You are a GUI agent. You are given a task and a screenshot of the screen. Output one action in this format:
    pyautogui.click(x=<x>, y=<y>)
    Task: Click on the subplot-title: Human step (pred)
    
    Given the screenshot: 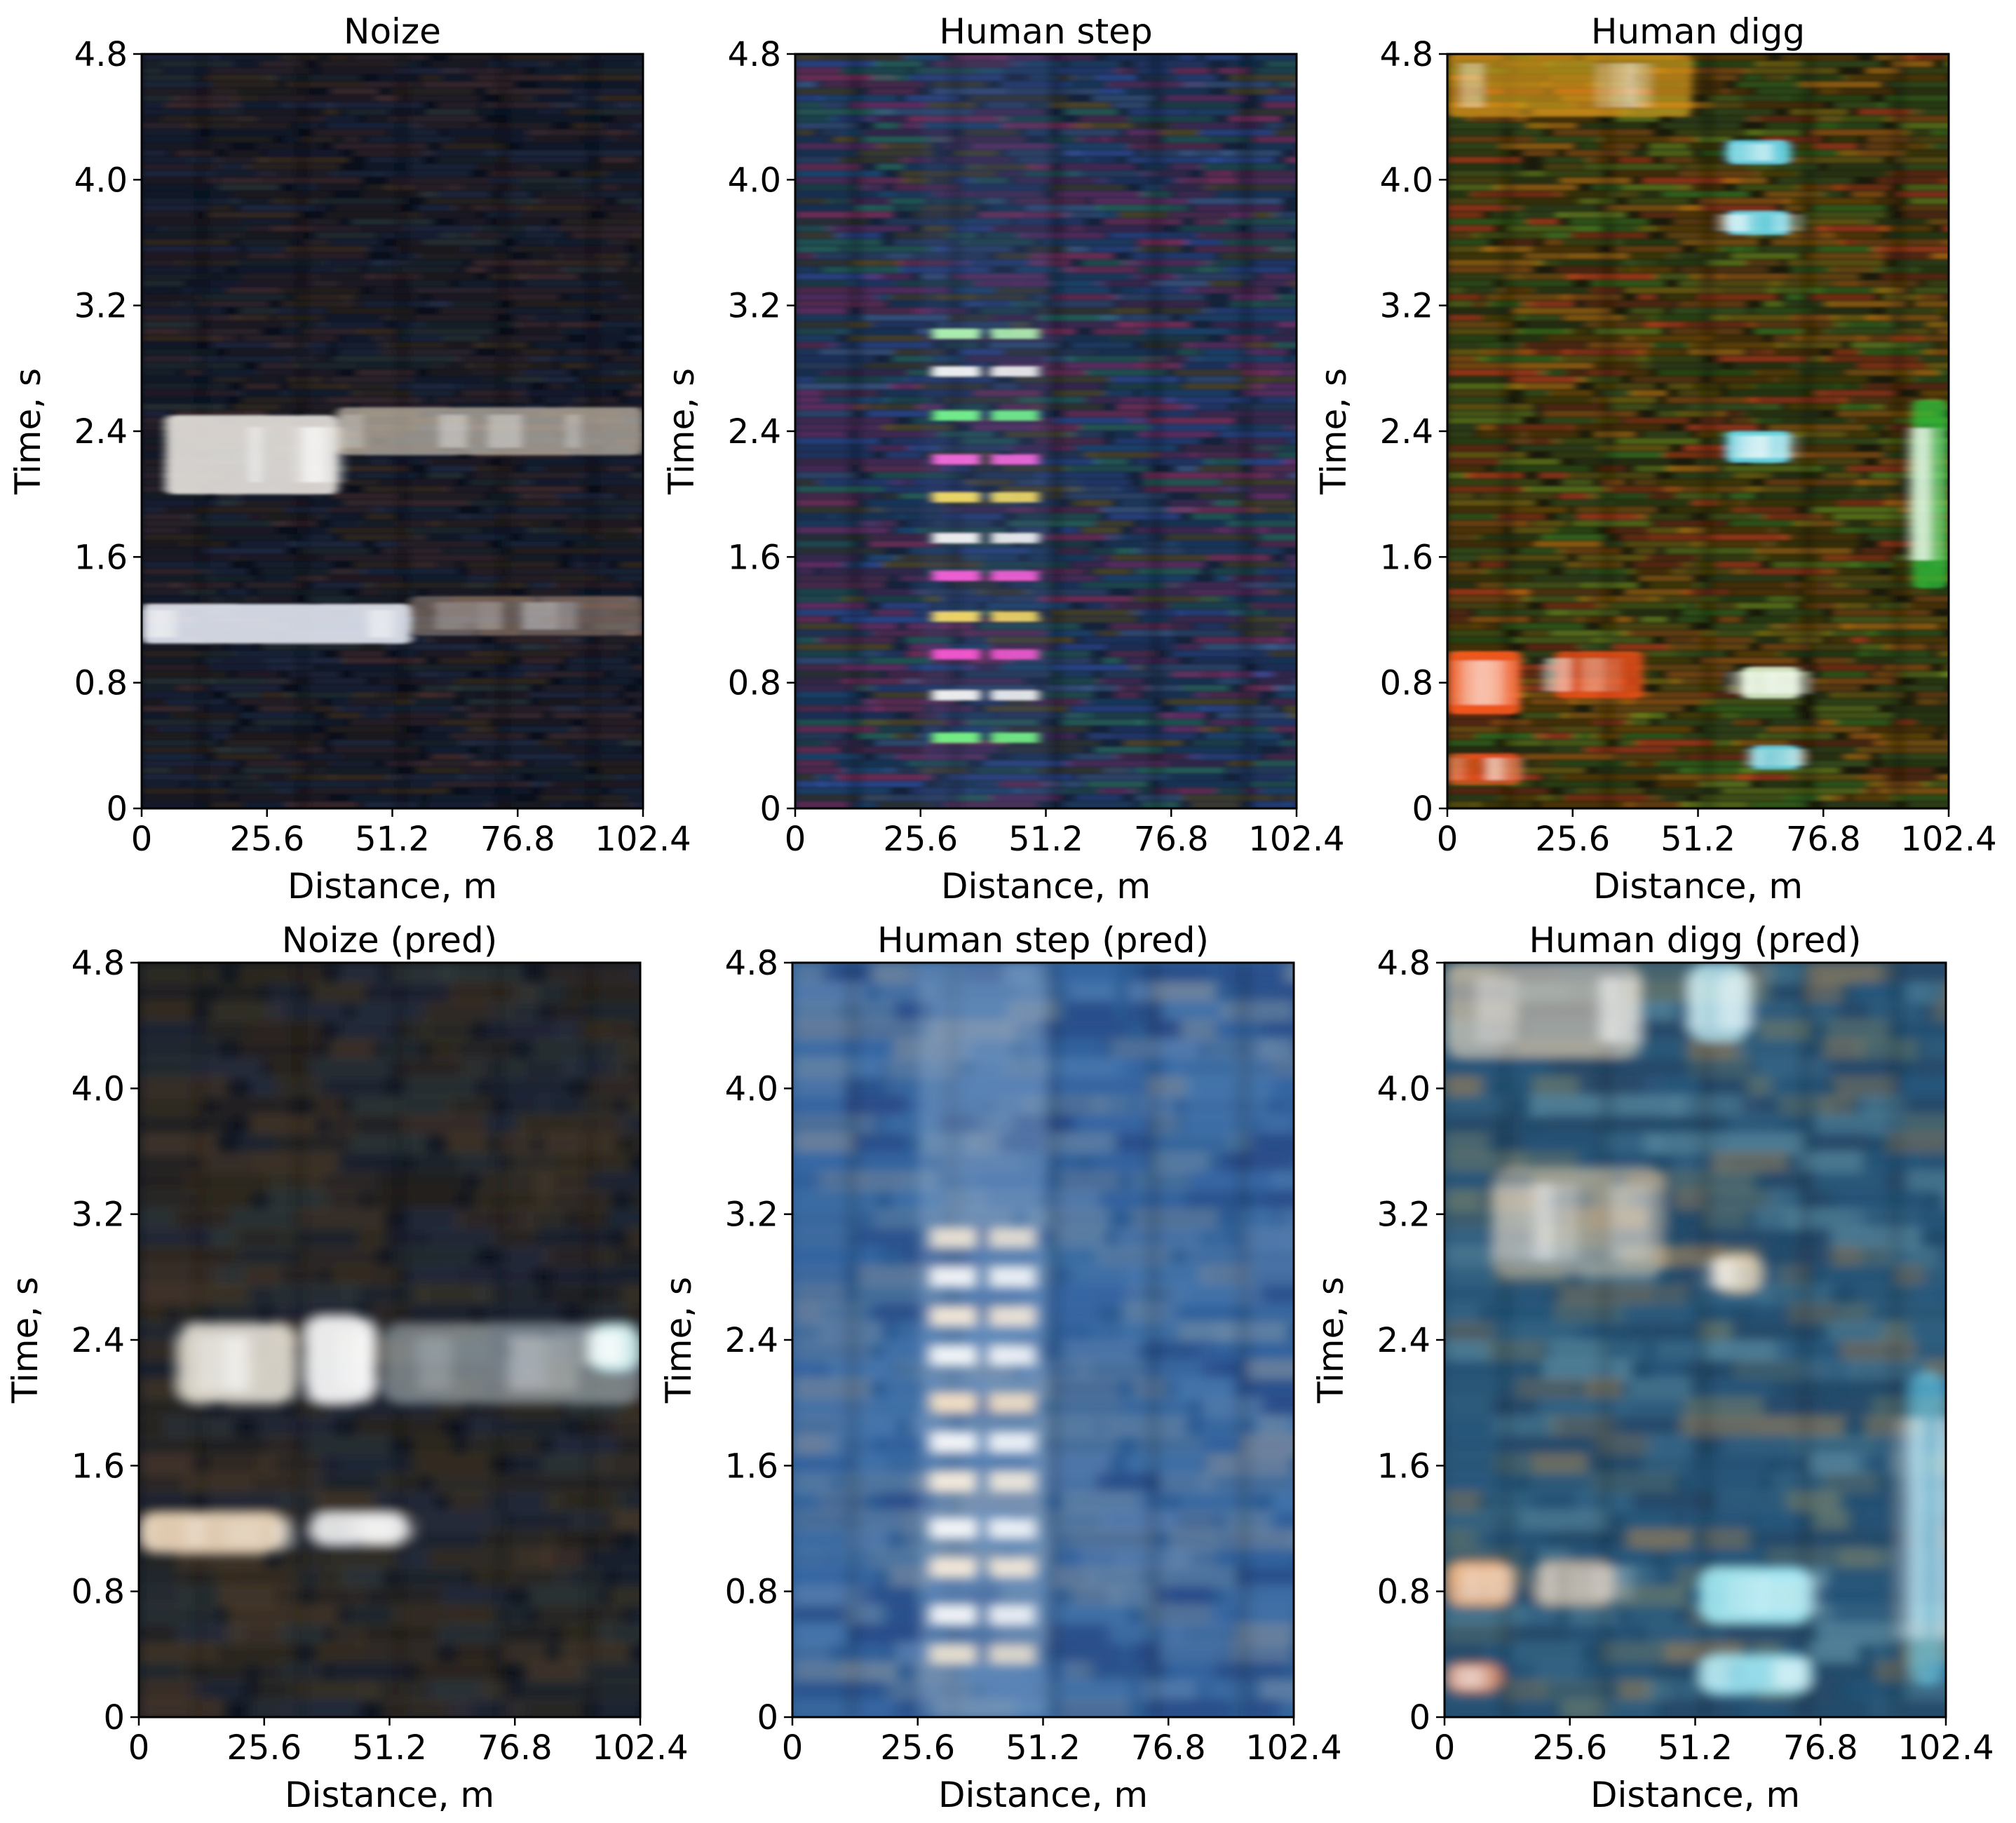 What is the action you would take?
    pyautogui.click(x=1043, y=940)
    